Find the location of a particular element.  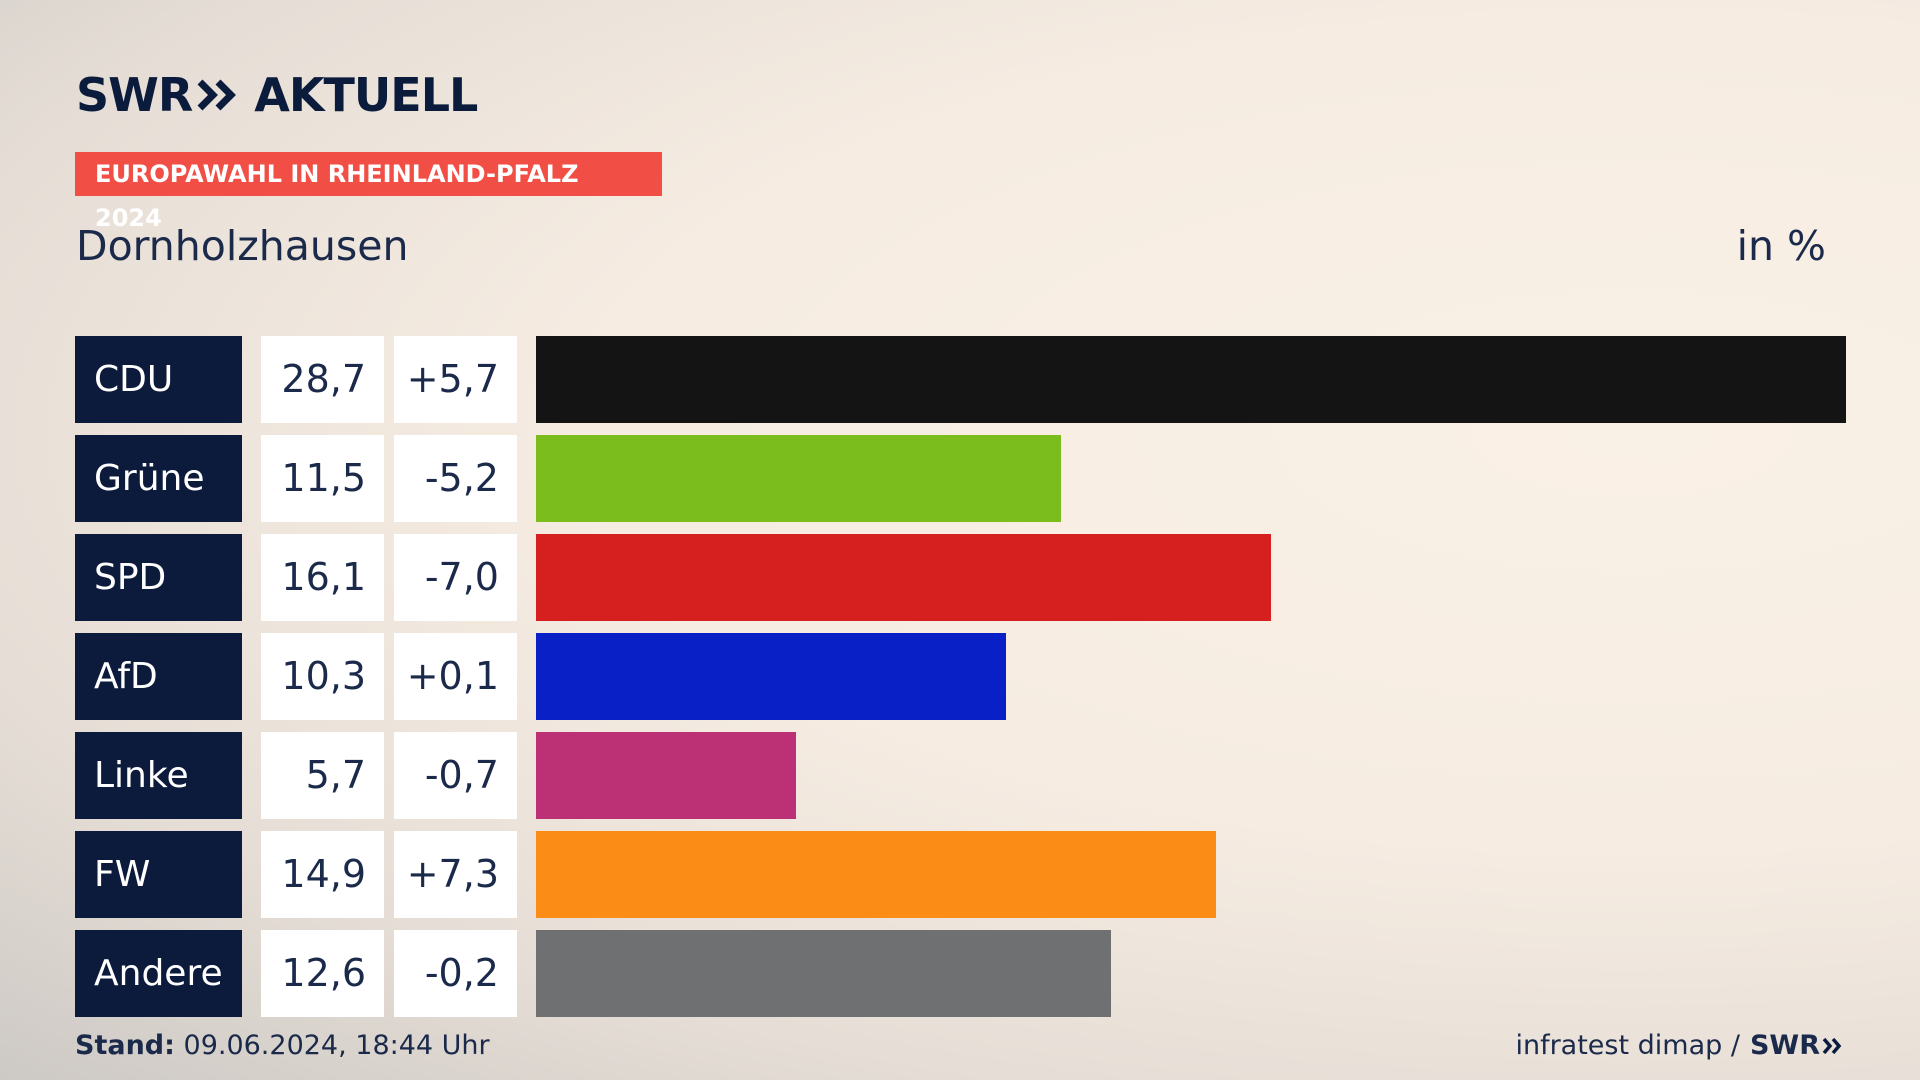

chart-row: SPD 16,1 -7,0 is located at coordinates (960, 577).